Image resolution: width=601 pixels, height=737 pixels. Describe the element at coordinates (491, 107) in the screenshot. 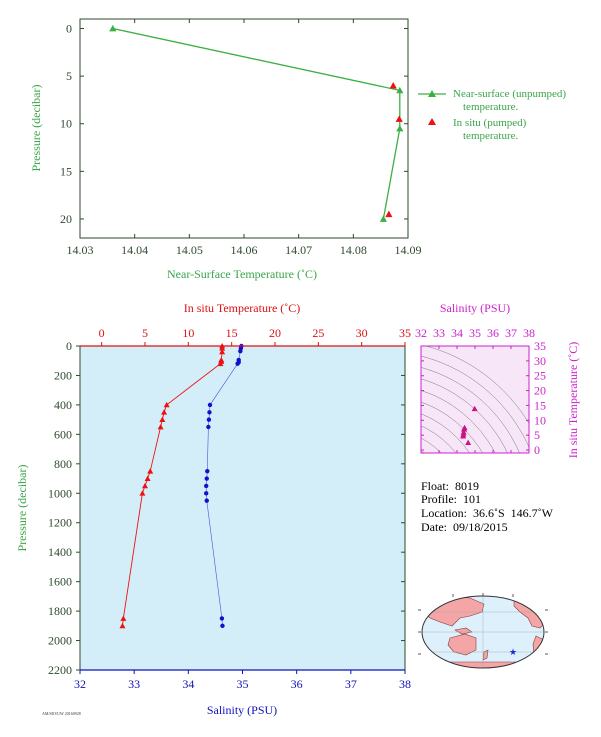

I see `legend-unpumped-label-line2: temperature.` at that location.